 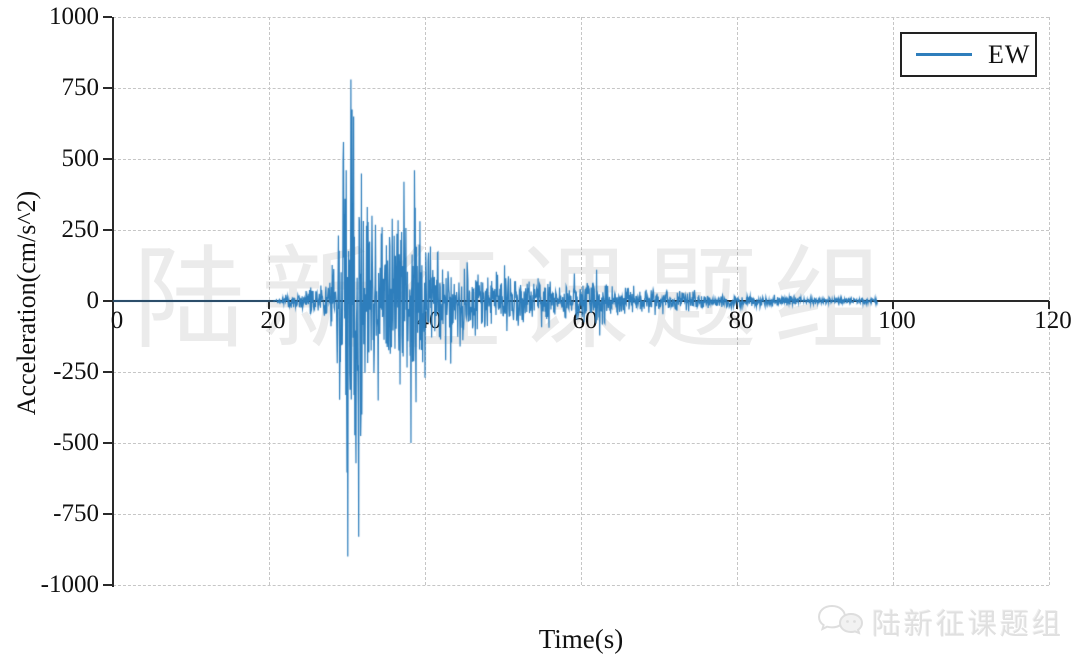 What do you see at coordinates (429, 320) in the screenshot?
I see `x-tick-label: 40` at bounding box center [429, 320].